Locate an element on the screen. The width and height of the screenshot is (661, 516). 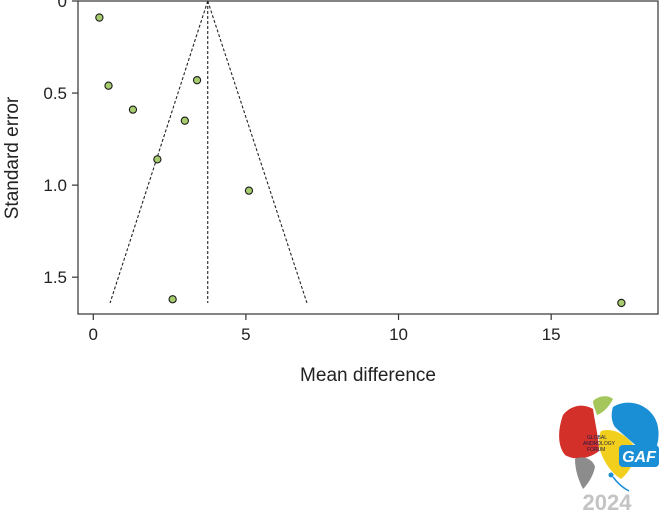
logo-text-line-3: FORUM is located at coordinates (596, 450).